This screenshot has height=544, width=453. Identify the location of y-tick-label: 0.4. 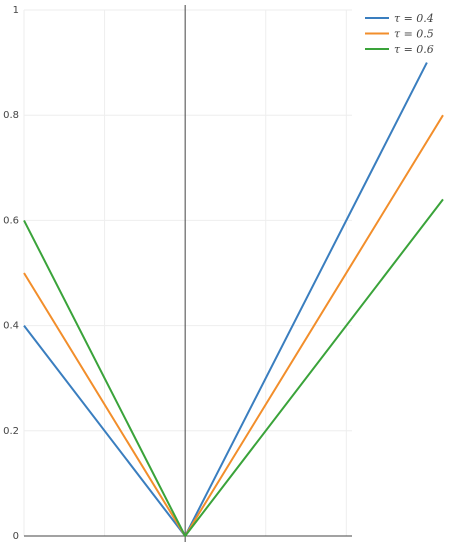
(11, 326).